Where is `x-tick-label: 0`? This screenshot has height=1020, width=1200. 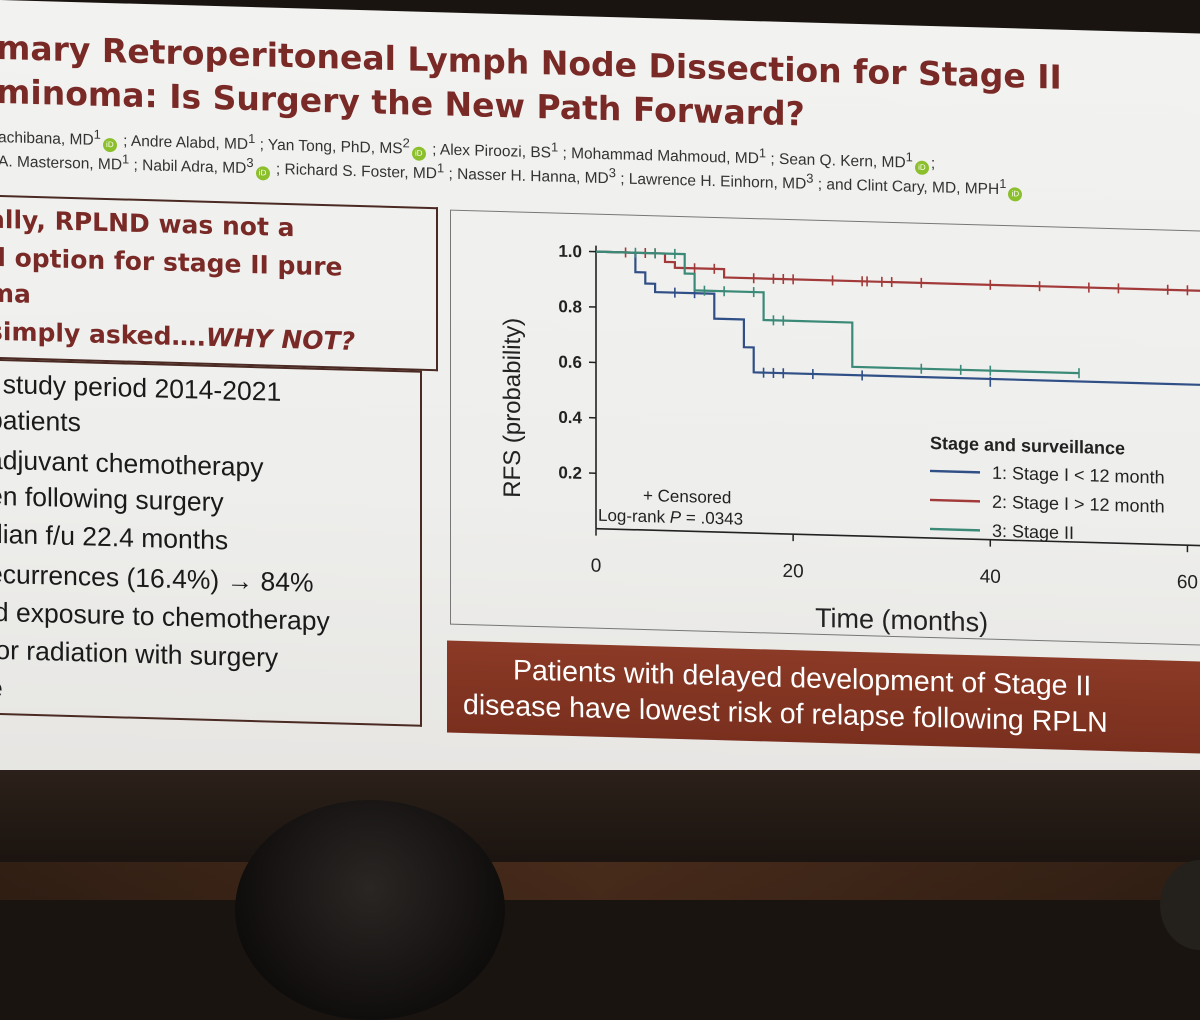
x-tick-label: 0 is located at coordinates (596, 566).